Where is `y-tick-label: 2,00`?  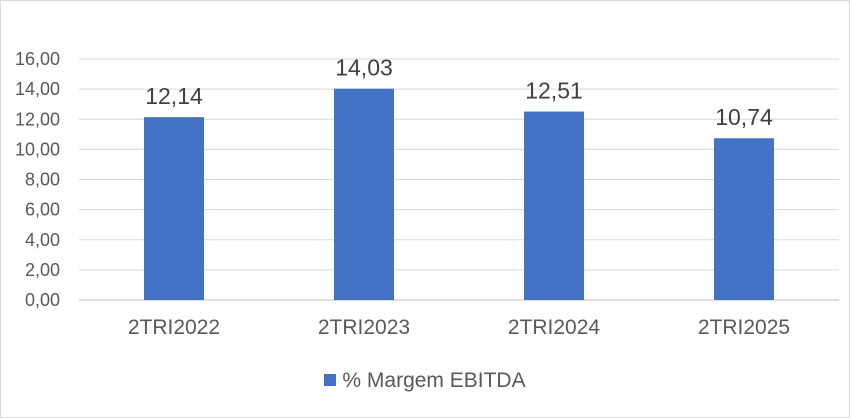 y-tick-label: 2,00 is located at coordinates (42, 270).